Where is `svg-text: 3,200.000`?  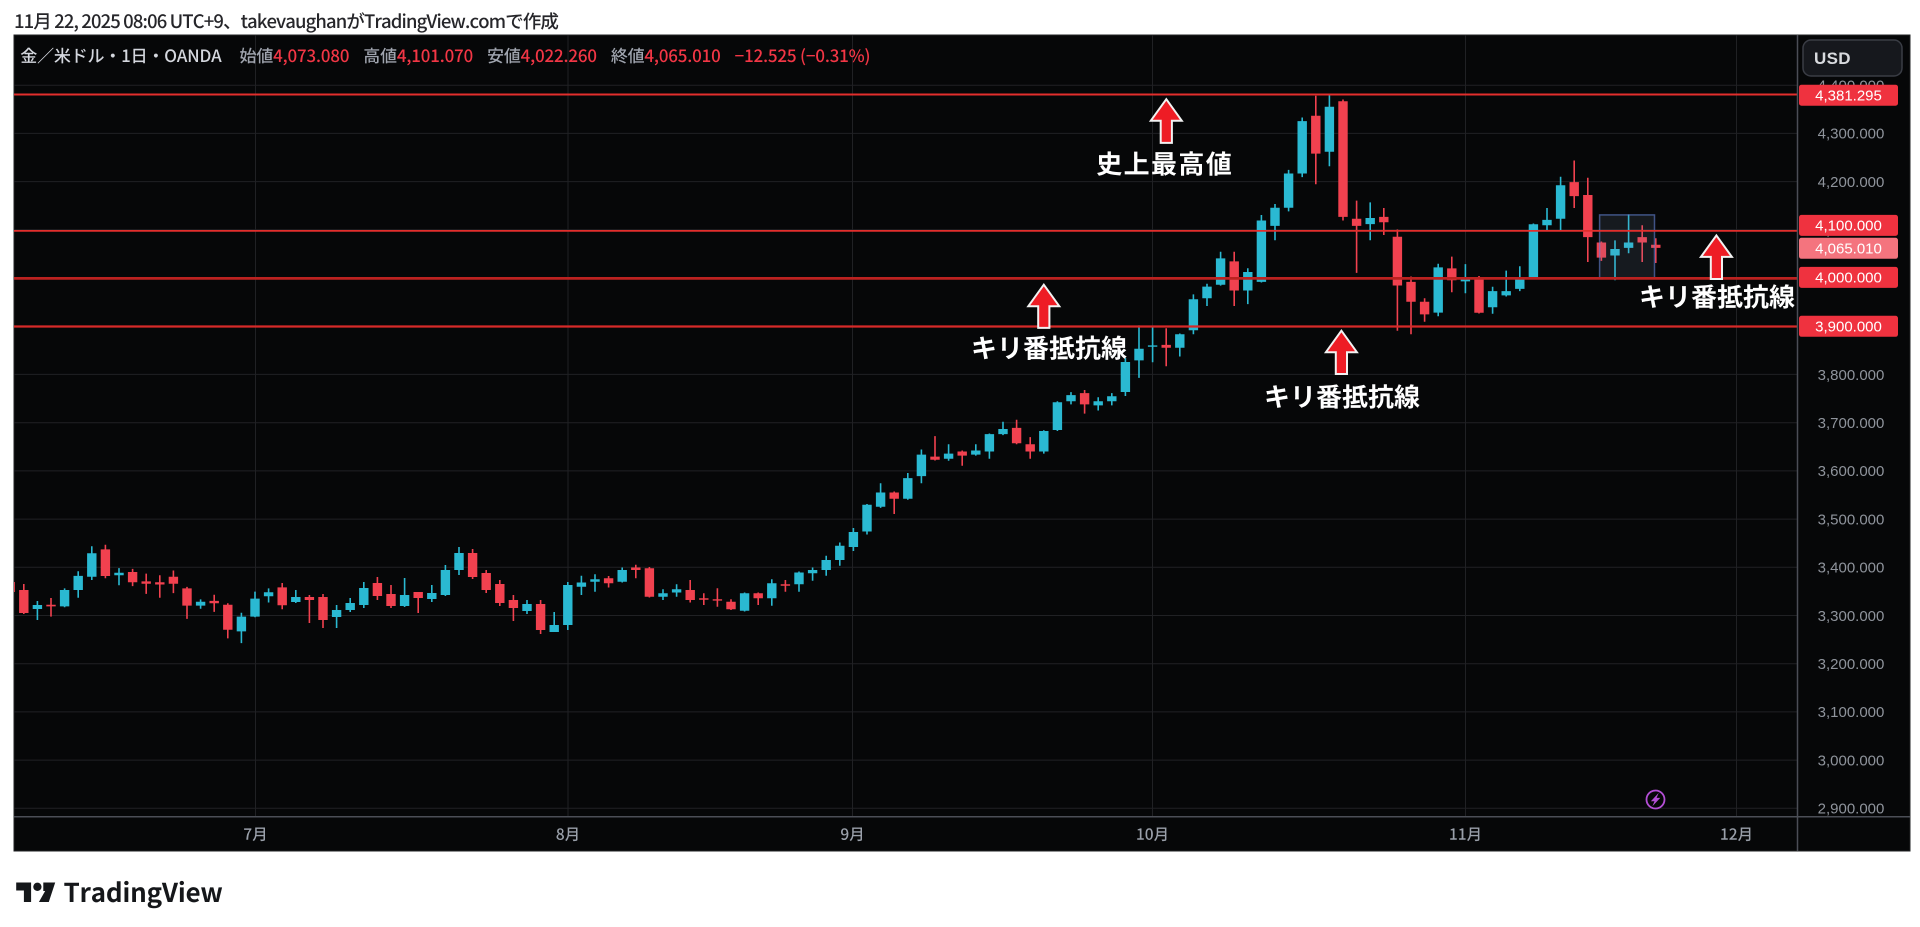 svg-text: 3,200.000 is located at coordinates (1851, 664).